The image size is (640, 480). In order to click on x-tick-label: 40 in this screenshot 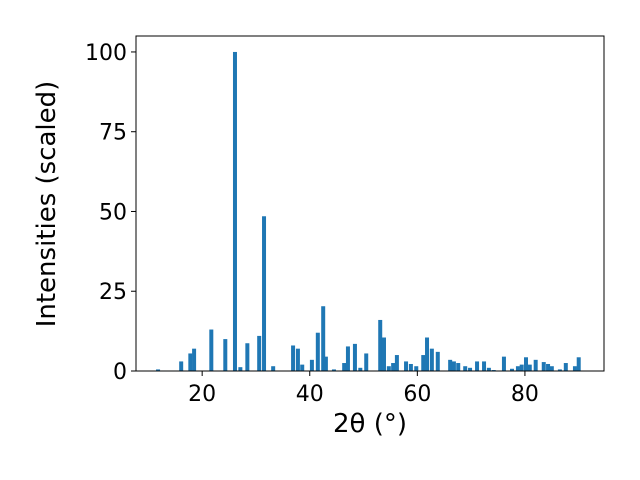, I will do `click(310, 394)`.